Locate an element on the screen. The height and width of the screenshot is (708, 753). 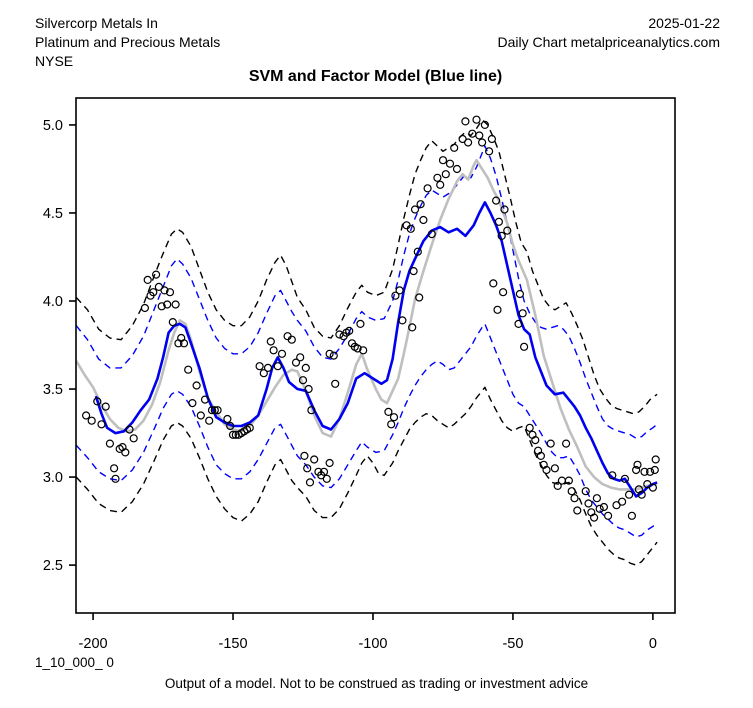
y-tick-label: 3.5 is located at coordinates (53, 390).